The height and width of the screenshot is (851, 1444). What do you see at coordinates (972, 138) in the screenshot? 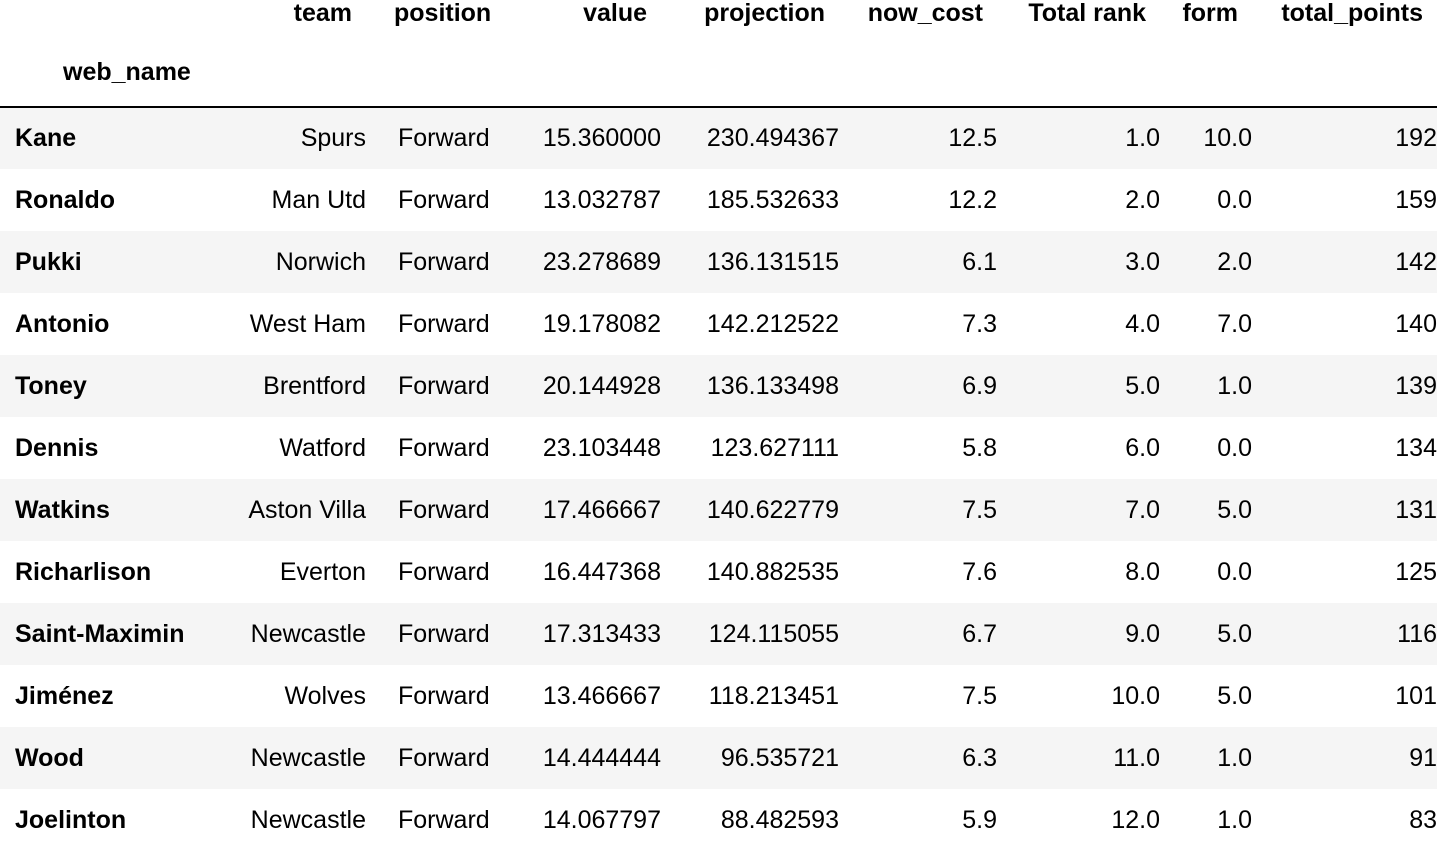
I see `cell-now-cost: 12.5` at bounding box center [972, 138].